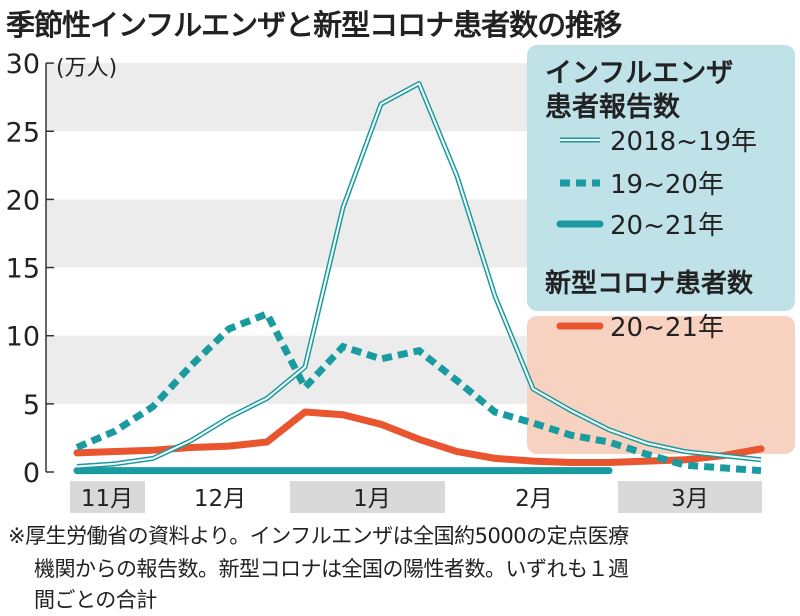  I want to click on chart-title: 季節性インフルエンザと新型コロナ患者数の推移, so click(314, 25).